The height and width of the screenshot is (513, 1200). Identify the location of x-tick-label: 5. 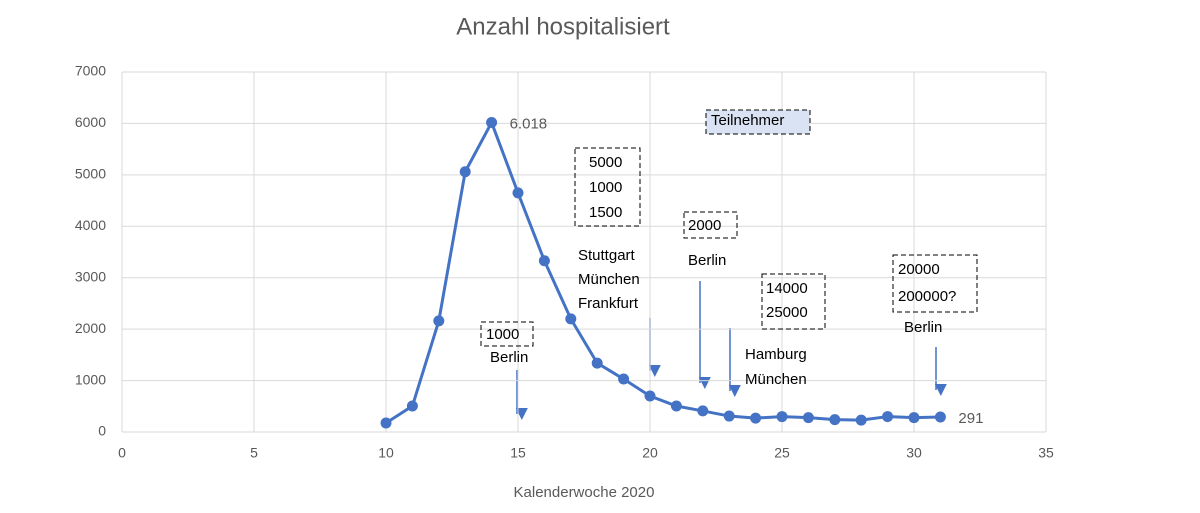
(254, 453).